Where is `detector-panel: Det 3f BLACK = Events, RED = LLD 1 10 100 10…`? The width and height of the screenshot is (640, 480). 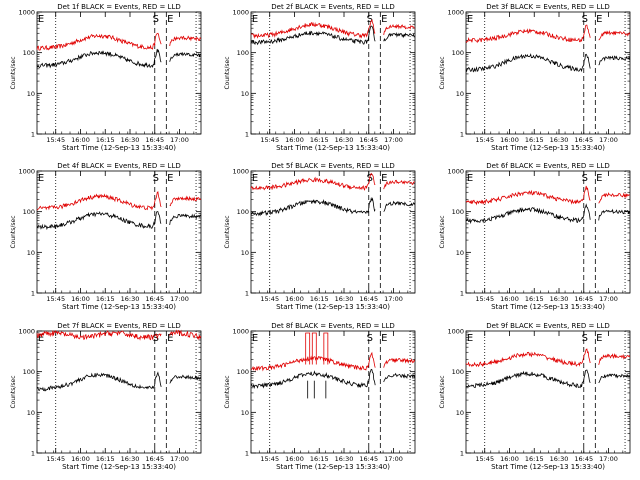 detector-panel: Det 3f BLACK = Events, RED = LLD 1 10 100 10… is located at coordinates (535, 77).